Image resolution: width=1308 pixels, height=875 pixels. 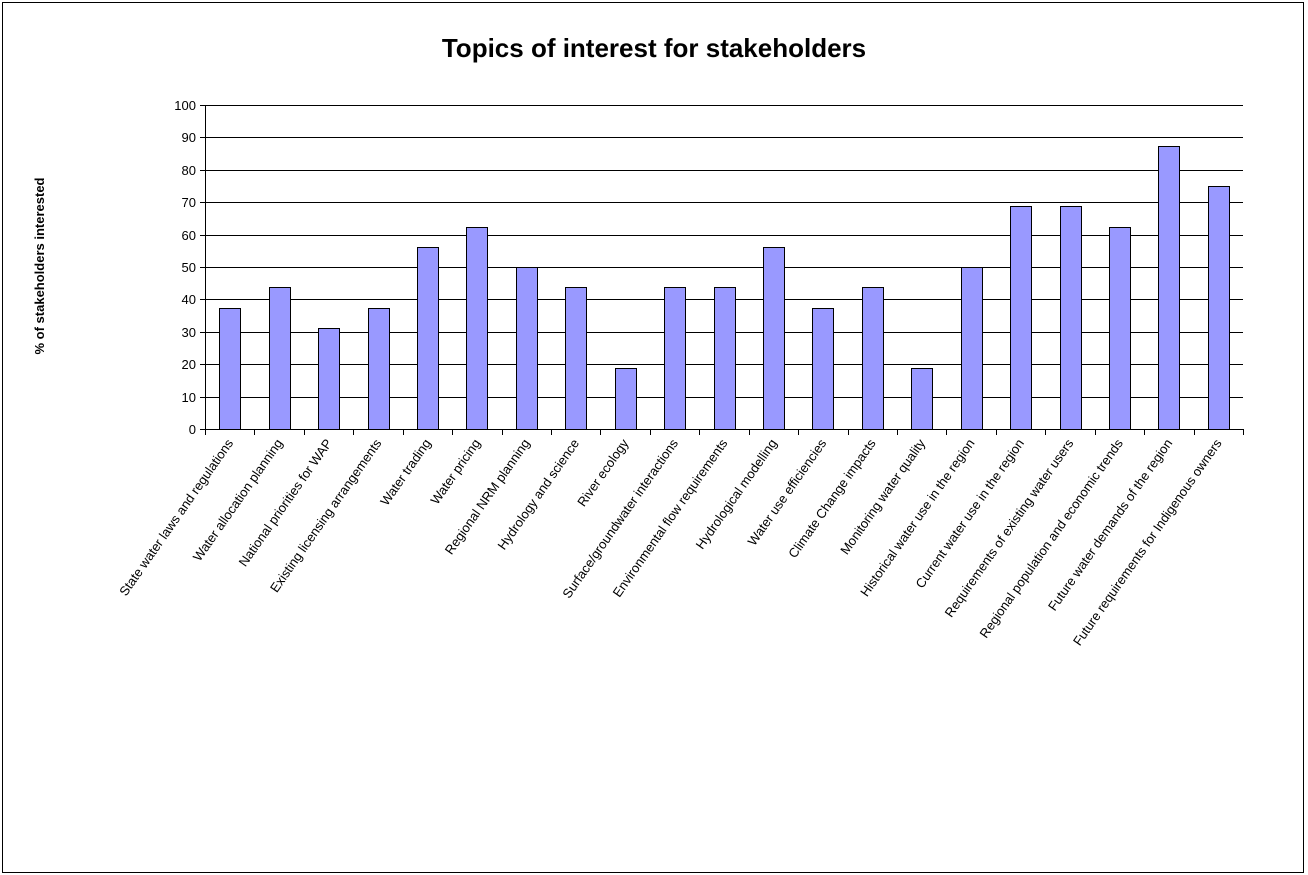 What do you see at coordinates (189, 397) in the screenshot?
I see `y-tick-label: 10` at bounding box center [189, 397].